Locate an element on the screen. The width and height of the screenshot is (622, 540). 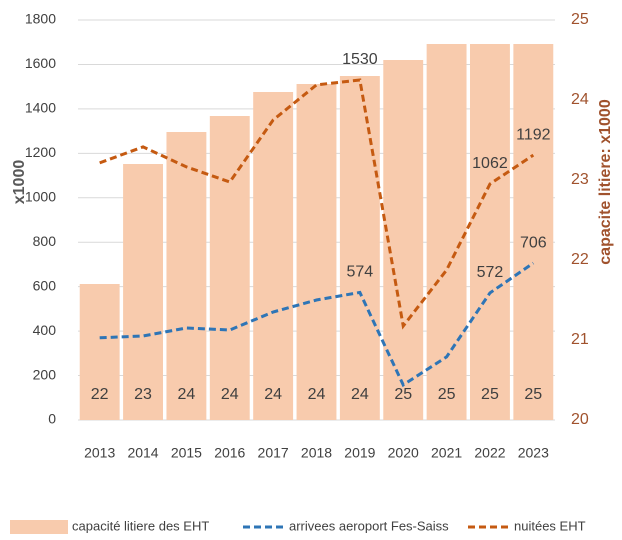
x-tick-label: 2022 is located at coordinates (489, 453).